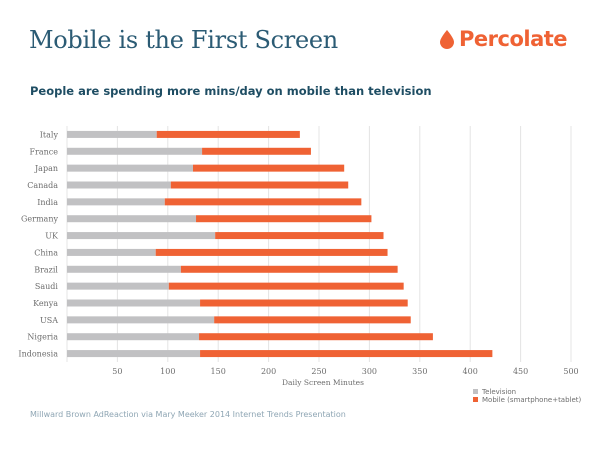 The width and height of the screenshot is (598, 449). What do you see at coordinates (46, 252) in the screenshot?
I see `category-label: China` at bounding box center [46, 252].